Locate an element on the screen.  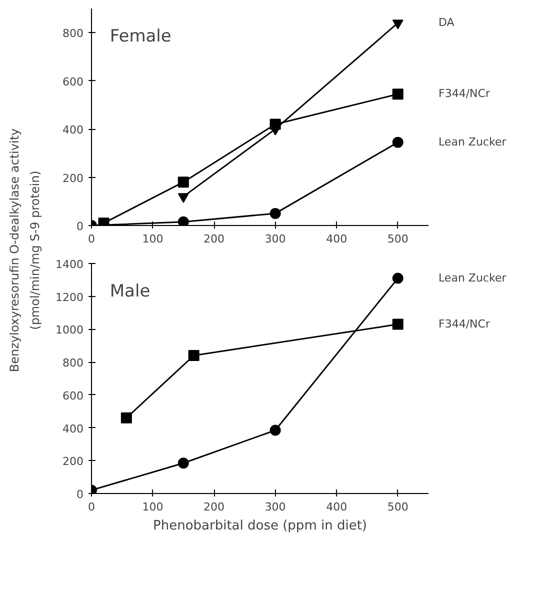
y-axis-title: Benzyloxyresorufin O‑dealkylase activity (pmol/min/mg S‑9 protein) is located at coordinates (24, 250).